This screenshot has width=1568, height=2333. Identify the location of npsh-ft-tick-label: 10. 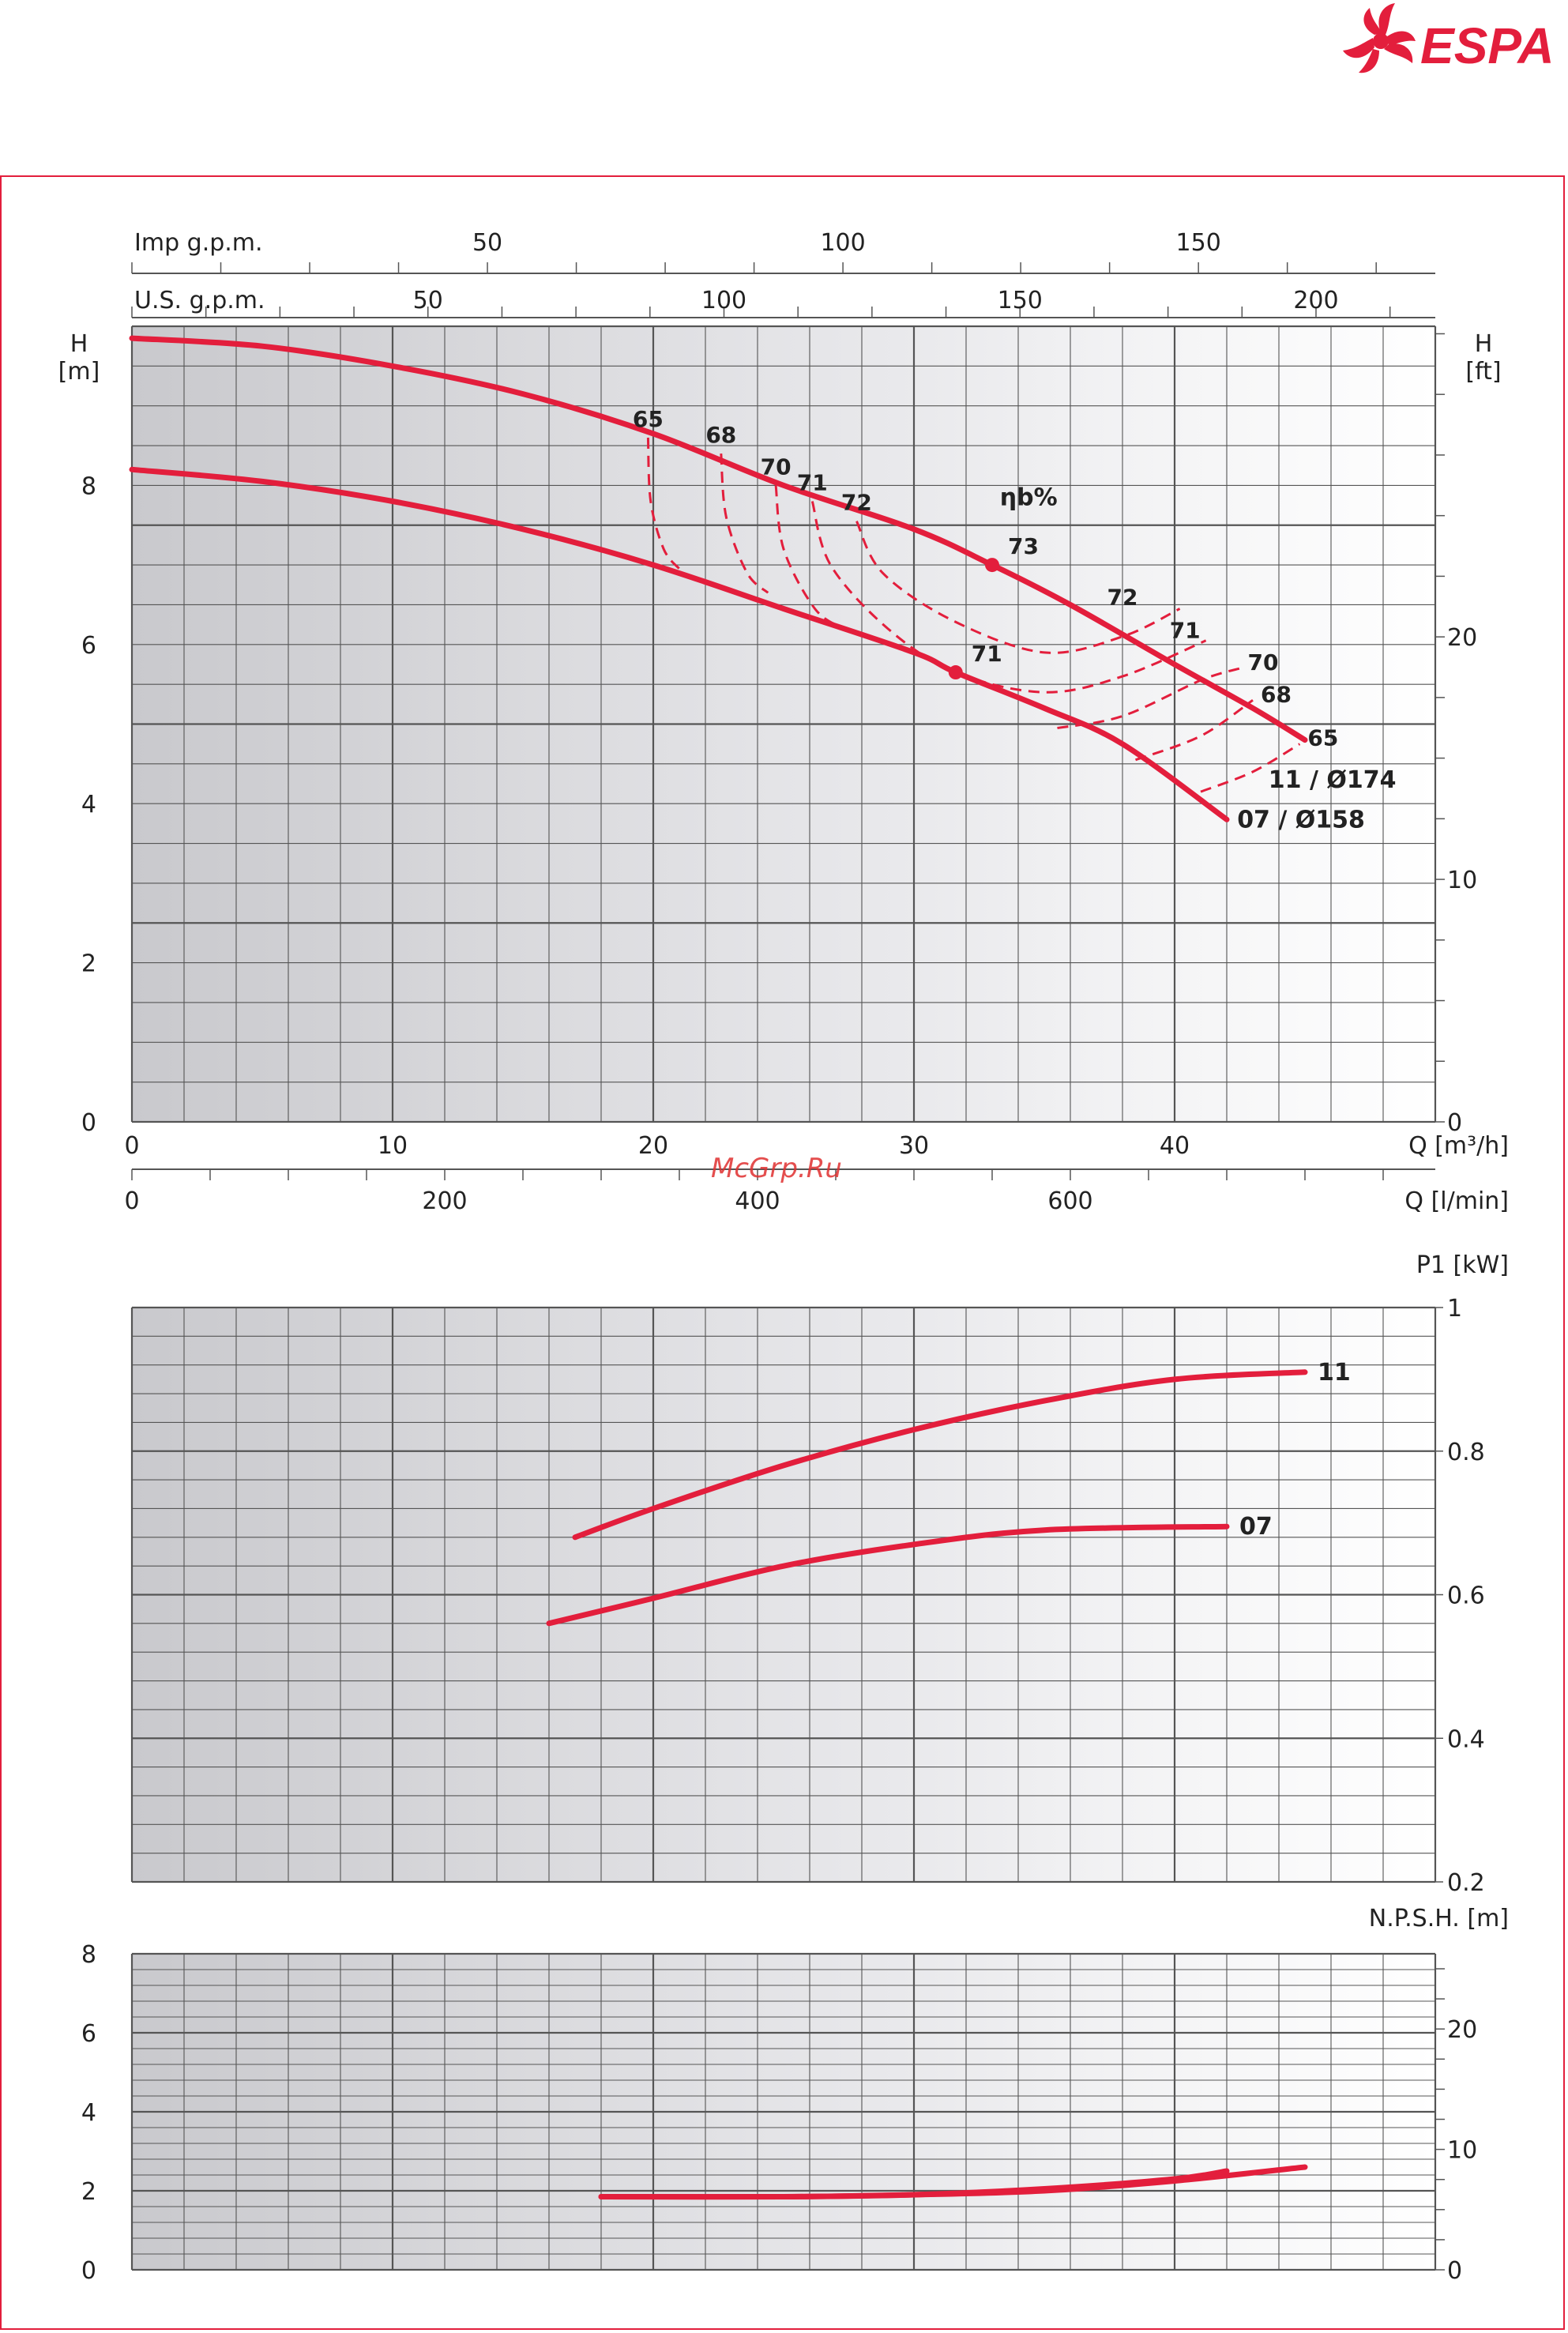
(1462, 2151).